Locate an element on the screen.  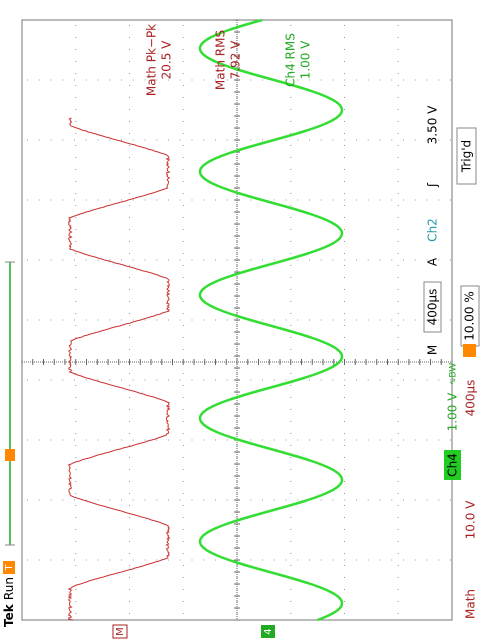
brand: Tek Run is located at coordinates (9, 602).